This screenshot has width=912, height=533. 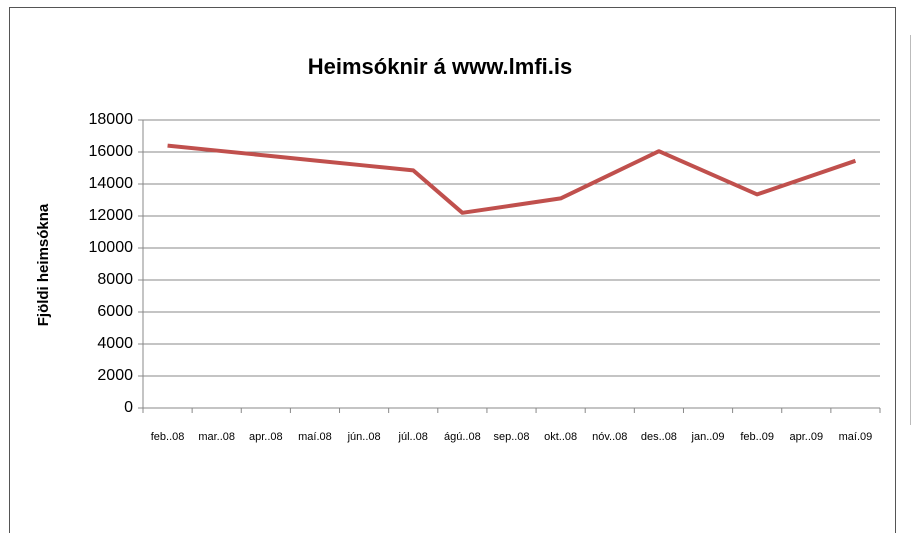 I want to click on chart-title: Heimsóknir á www.lmfi.is, so click(x=440, y=66).